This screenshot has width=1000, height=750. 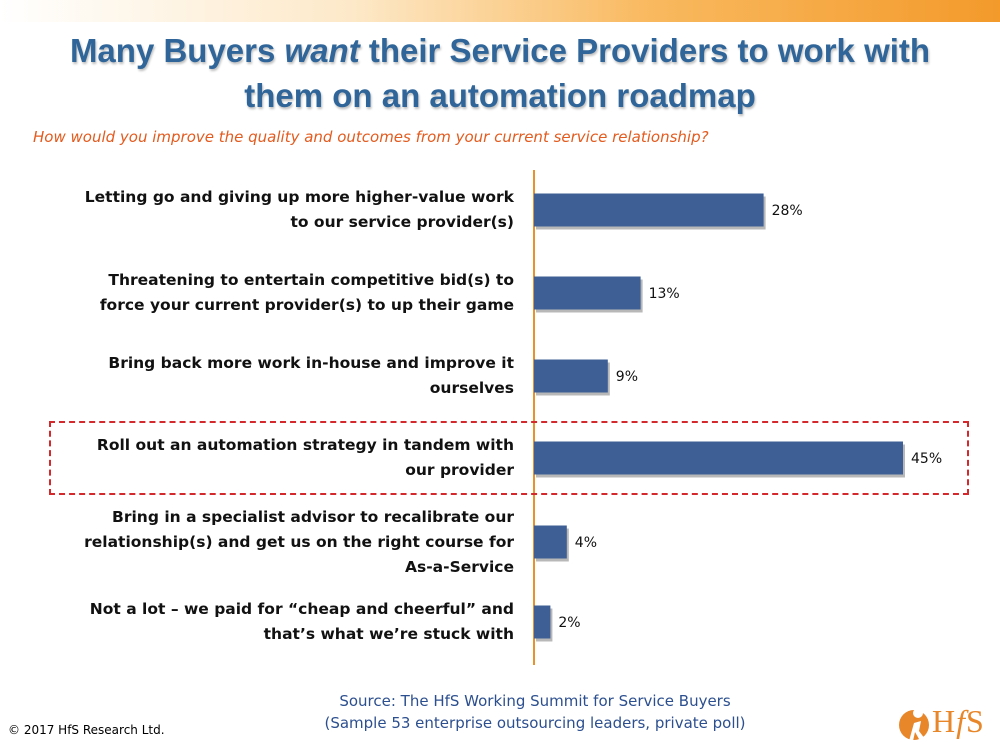 What do you see at coordinates (569, 623) in the screenshot?
I see `data-label-5: 2%` at bounding box center [569, 623].